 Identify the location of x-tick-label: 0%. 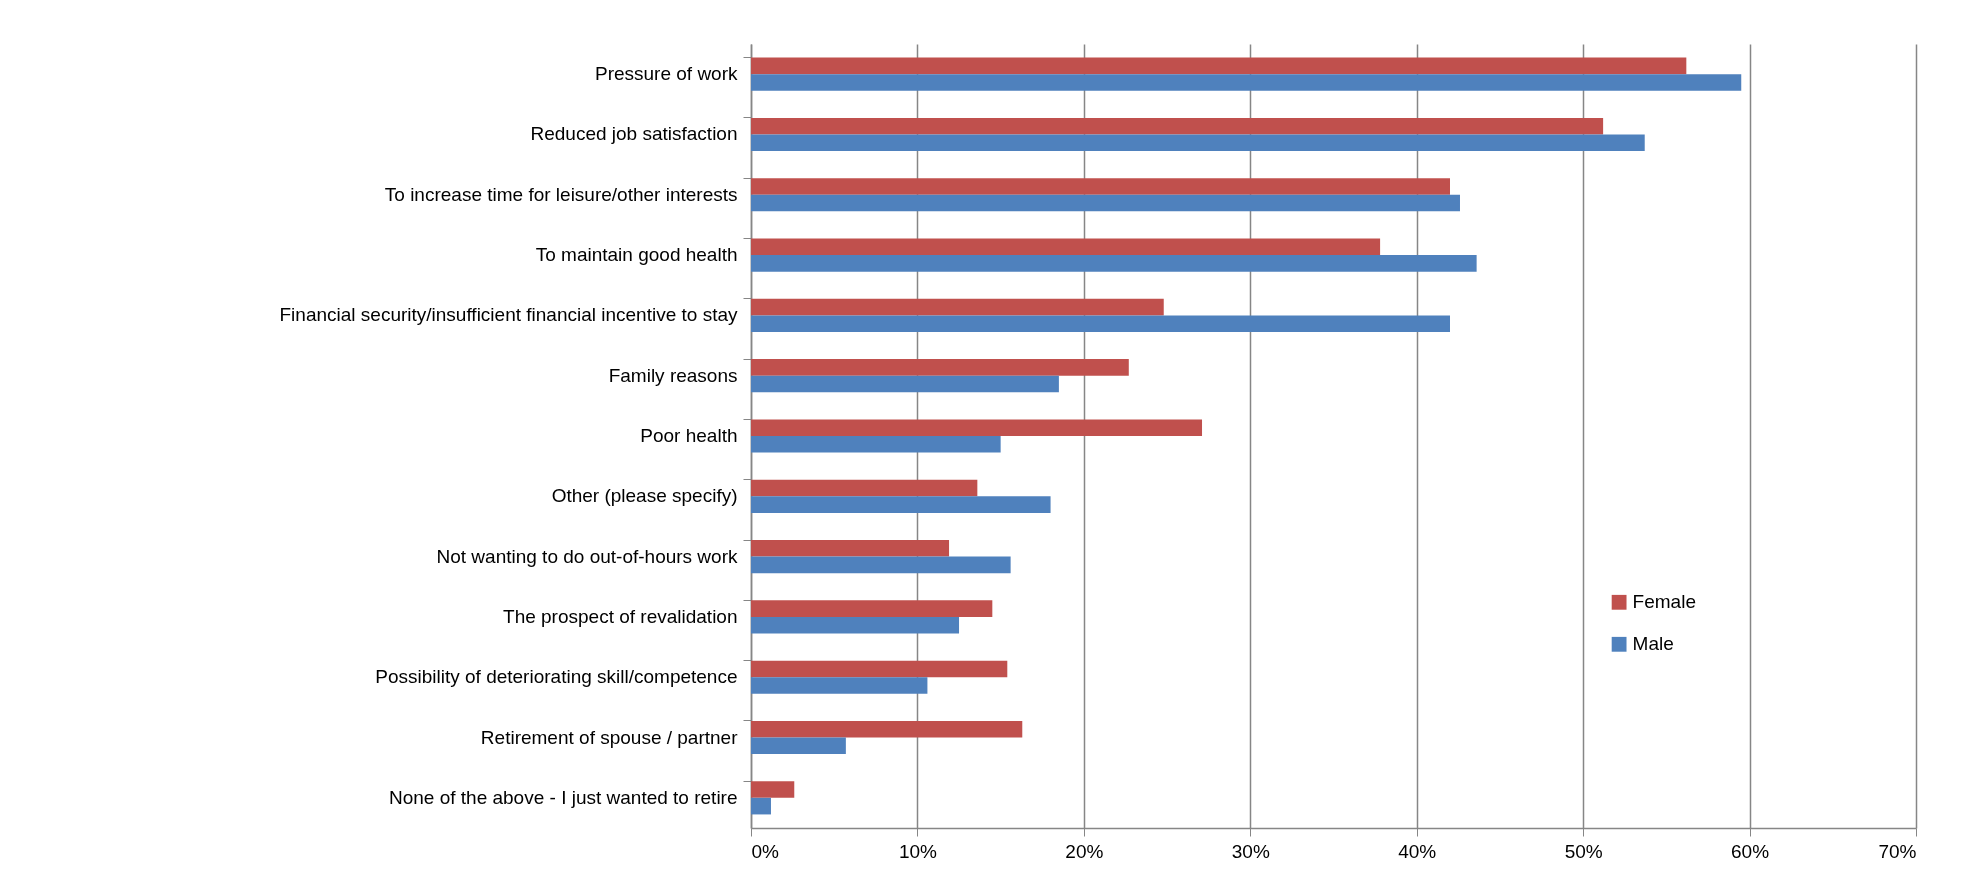
(765, 851).